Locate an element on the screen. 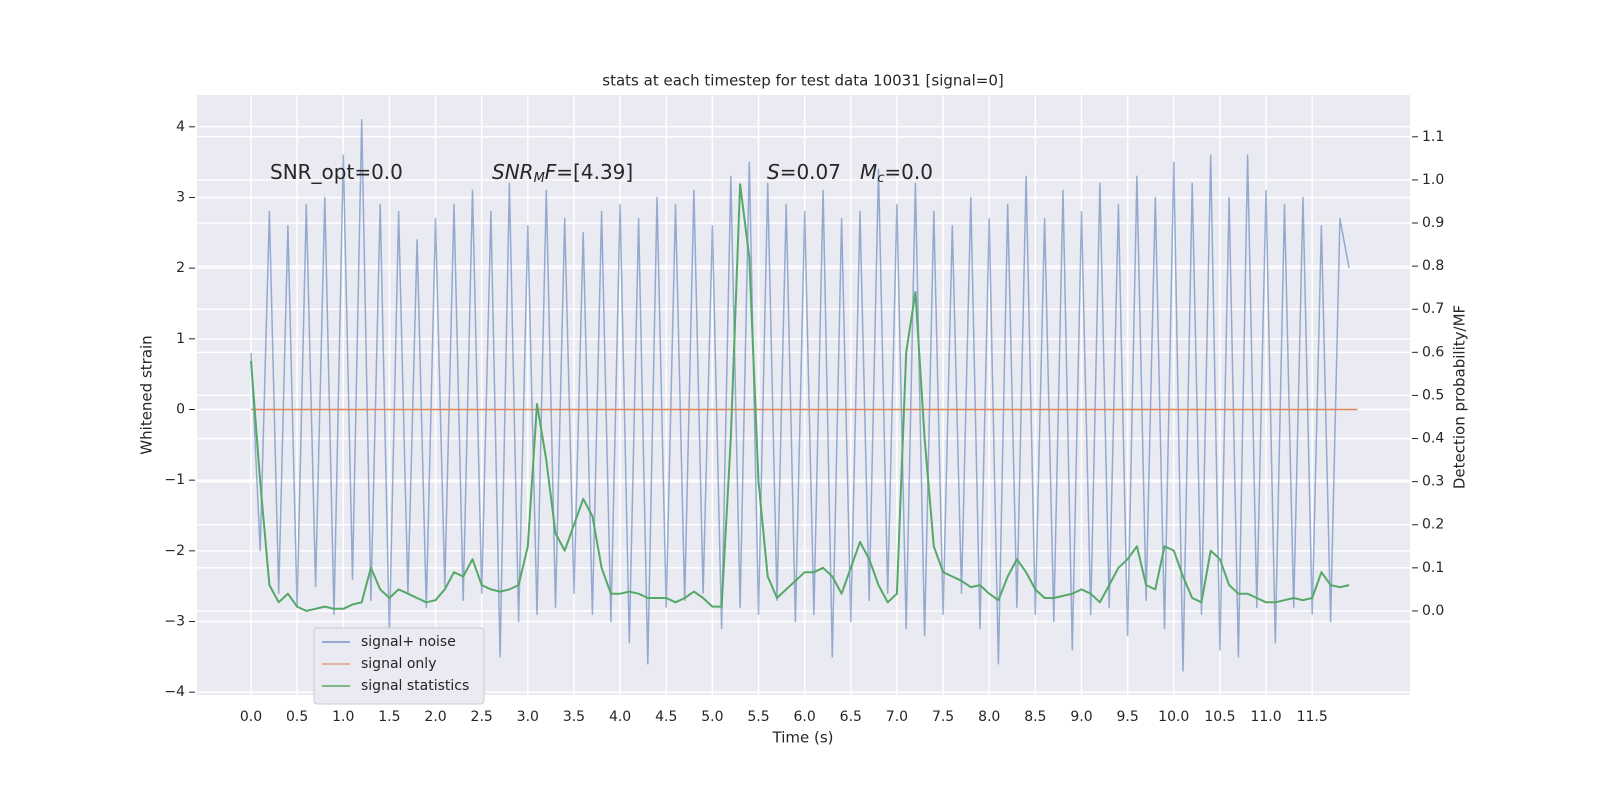 Image resolution: width=1600 pixels, height=800 pixels. y2-tick-label: 0.5 is located at coordinates (1433, 395).